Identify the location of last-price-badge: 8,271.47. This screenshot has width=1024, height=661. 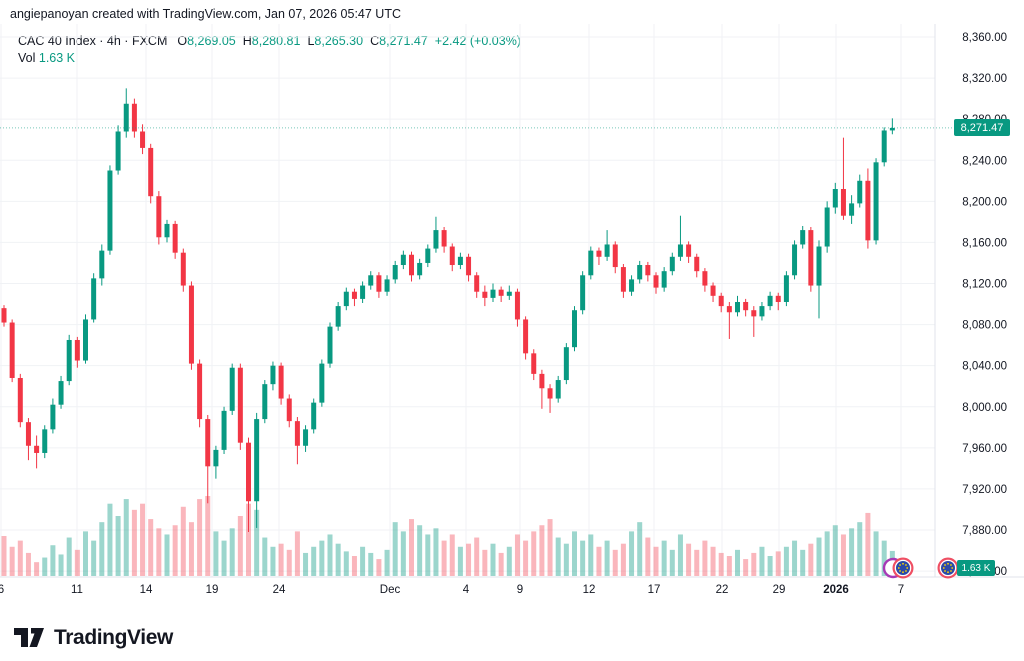
(982, 127).